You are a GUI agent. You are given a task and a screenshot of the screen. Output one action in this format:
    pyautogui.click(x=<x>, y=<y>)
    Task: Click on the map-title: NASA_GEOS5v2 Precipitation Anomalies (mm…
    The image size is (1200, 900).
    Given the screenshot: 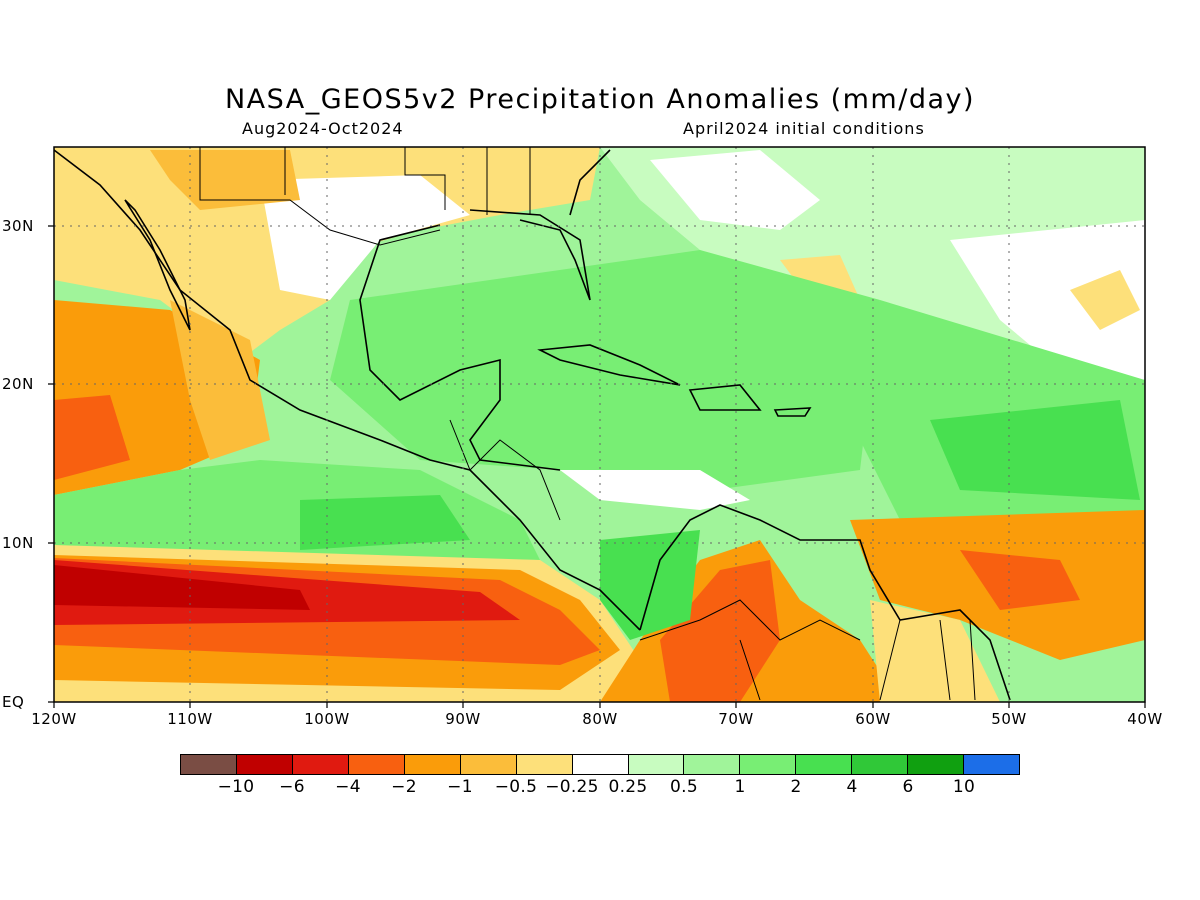 What is the action you would take?
    pyautogui.click(x=600, y=99)
    